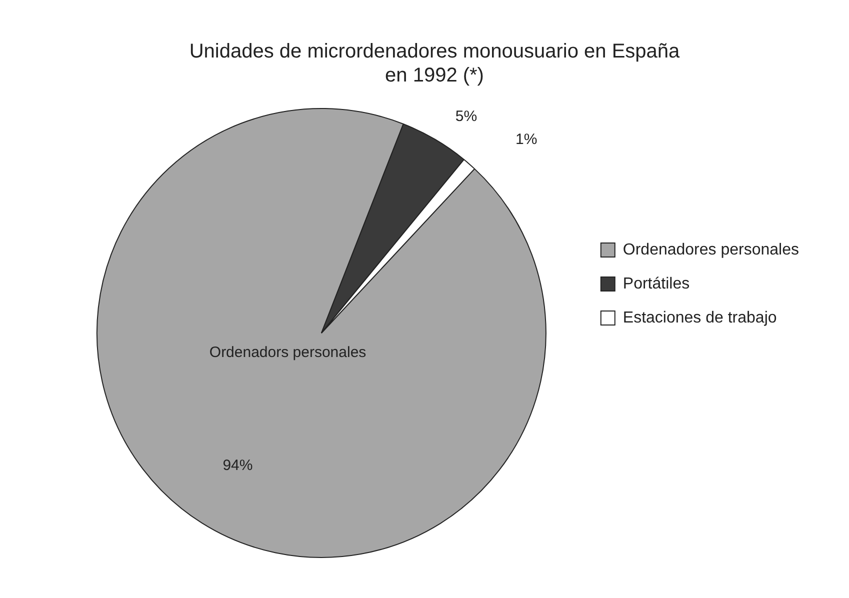 This screenshot has width=849, height=598. What do you see at coordinates (466, 117) in the screenshot?
I see `data-label: 5%` at bounding box center [466, 117].